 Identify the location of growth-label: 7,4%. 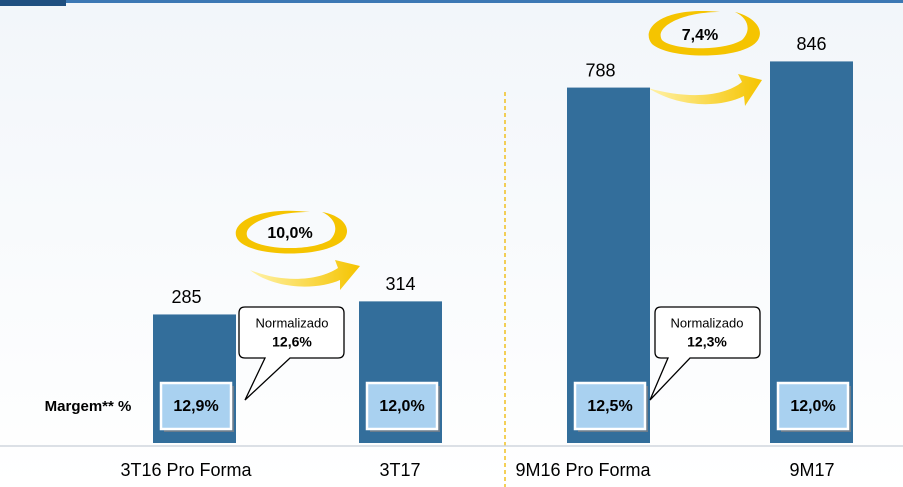
(700, 35).